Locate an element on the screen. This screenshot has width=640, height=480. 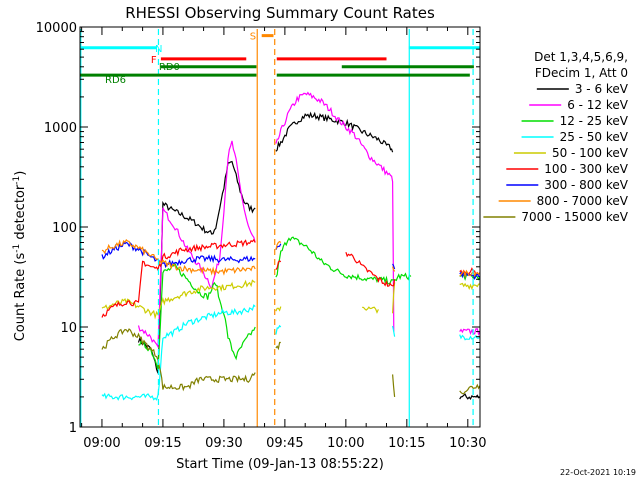
y-axis-label-main: Count Rate (s is located at coordinates (20, 297).